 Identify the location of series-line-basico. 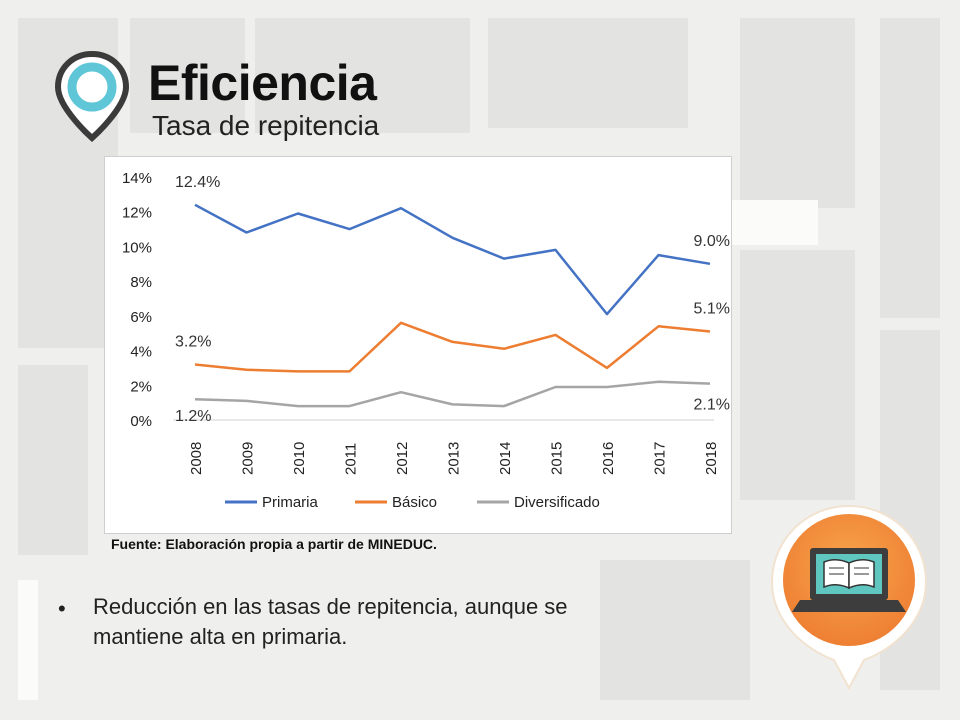
(452, 347).